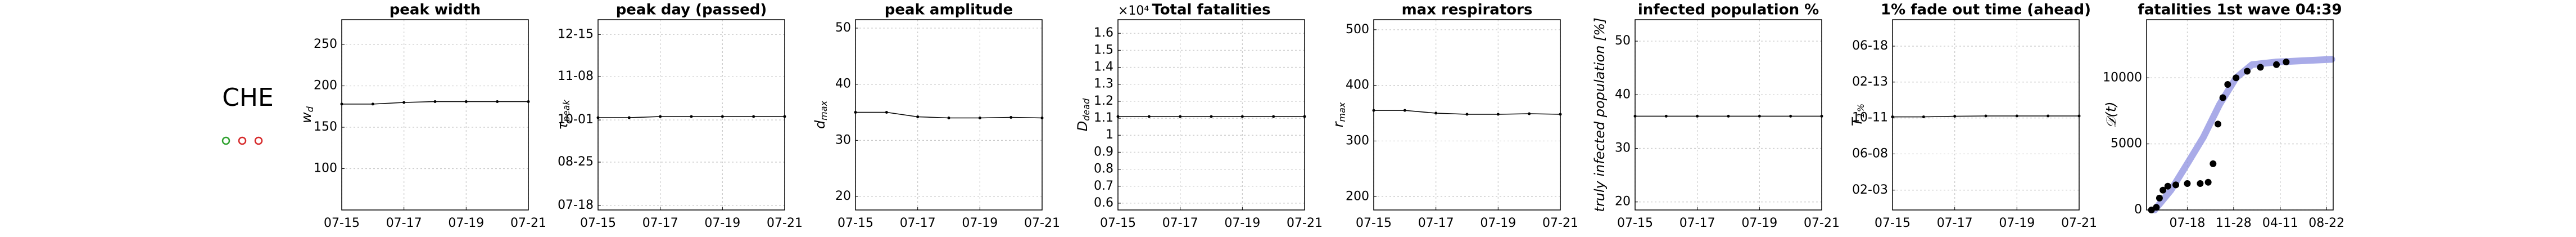  I want to click on y-axis-label: τpeak, so click(563, 115).